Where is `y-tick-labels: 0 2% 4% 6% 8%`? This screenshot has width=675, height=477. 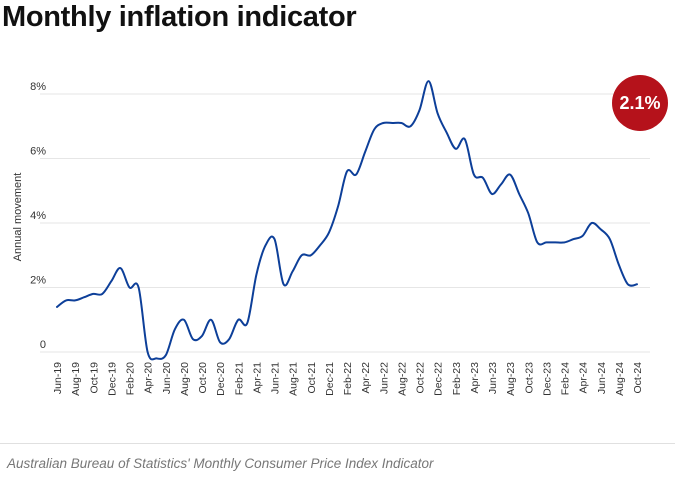 y-tick-labels: 0 2% 4% 6% 8% is located at coordinates (38, 216).